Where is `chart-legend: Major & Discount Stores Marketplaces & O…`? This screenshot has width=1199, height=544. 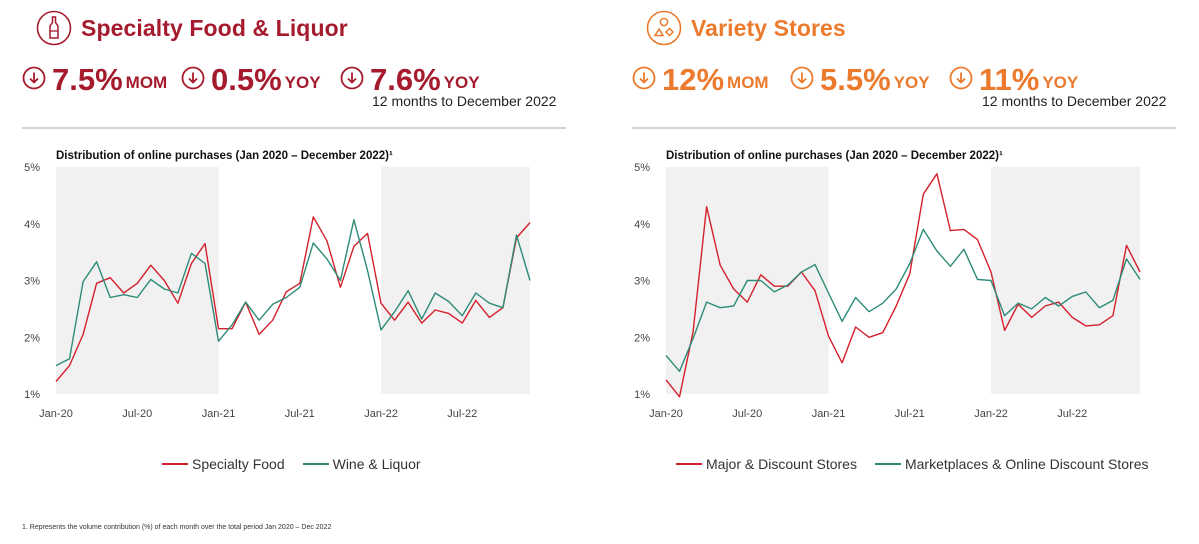 chart-legend: Major & Discount Stores Marketplaces & O… is located at coordinates (921, 464).